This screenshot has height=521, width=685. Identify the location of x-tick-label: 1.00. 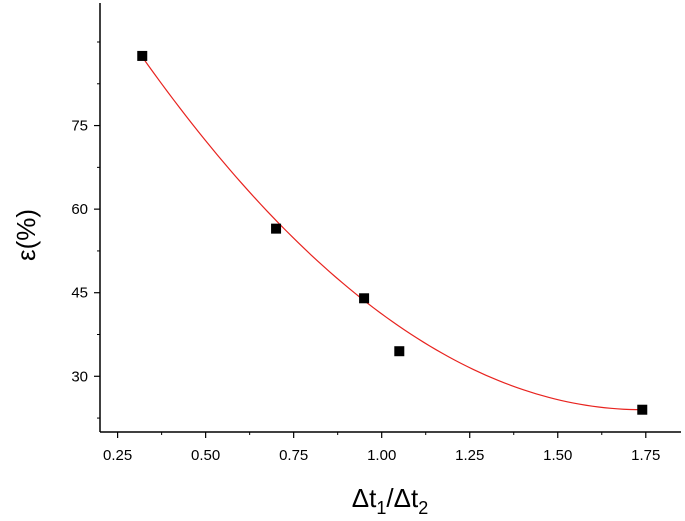
(381, 455).